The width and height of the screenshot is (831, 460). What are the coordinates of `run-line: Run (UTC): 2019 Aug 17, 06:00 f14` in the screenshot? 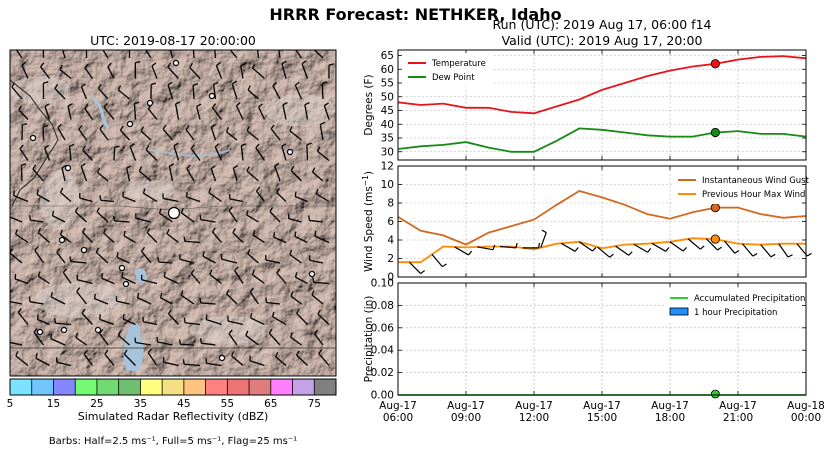 It's located at (602, 24).